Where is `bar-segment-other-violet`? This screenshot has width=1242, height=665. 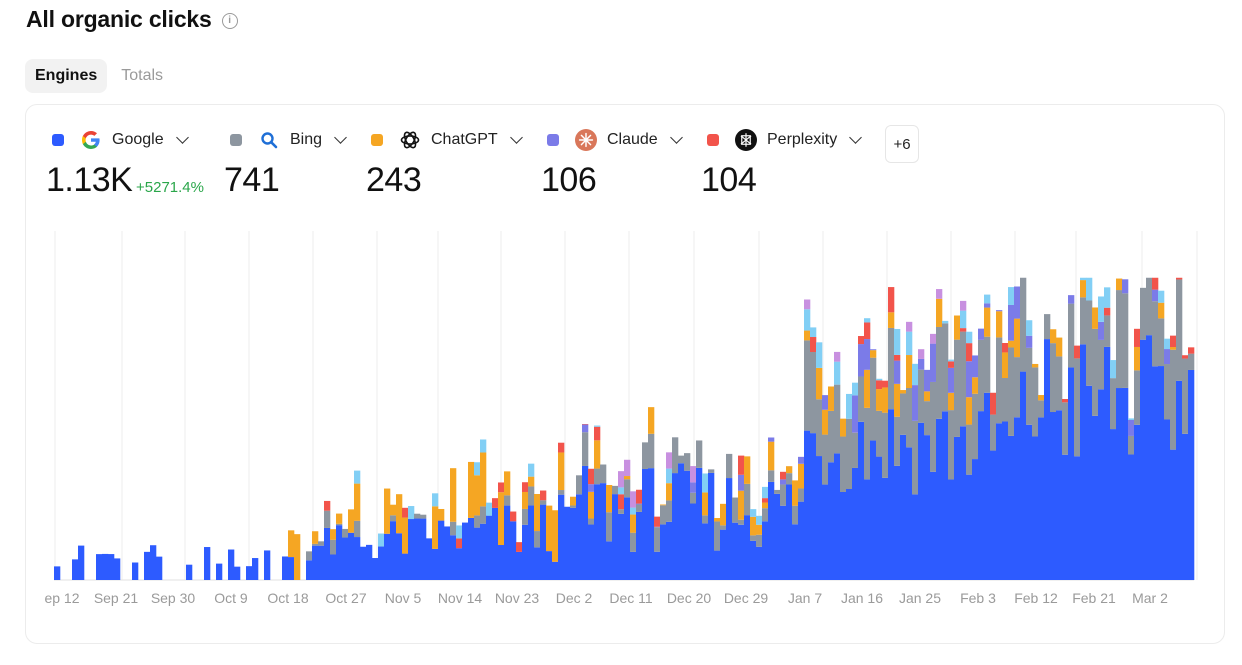 bar-segment-other-violet is located at coordinates (633, 499).